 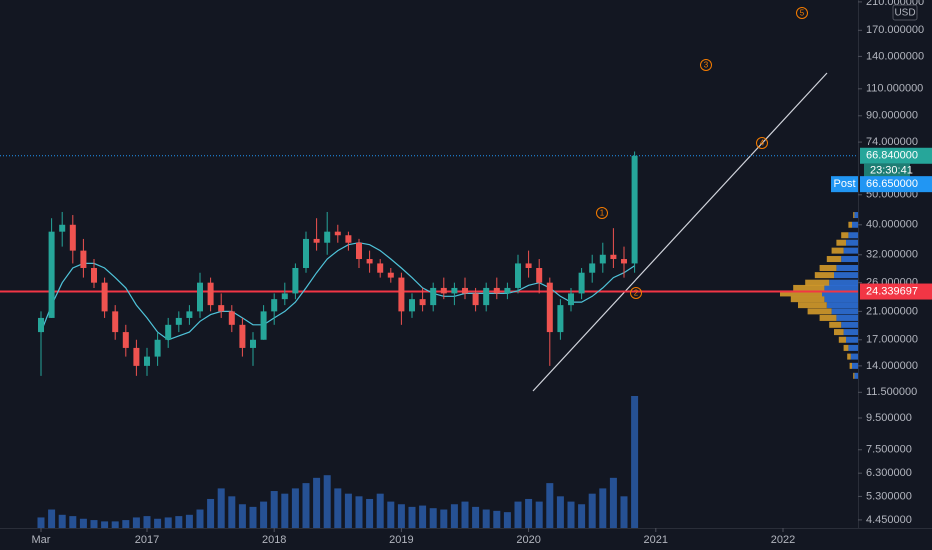 I want to click on x-tick-label: 2018, so click(x=274, y=540).